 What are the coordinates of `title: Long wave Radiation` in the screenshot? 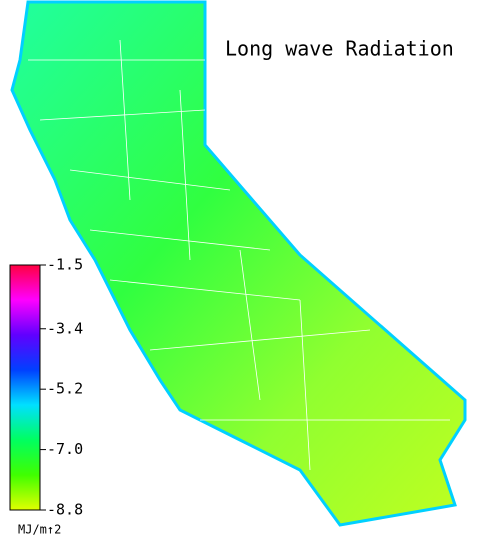 It's located at (339, 49).